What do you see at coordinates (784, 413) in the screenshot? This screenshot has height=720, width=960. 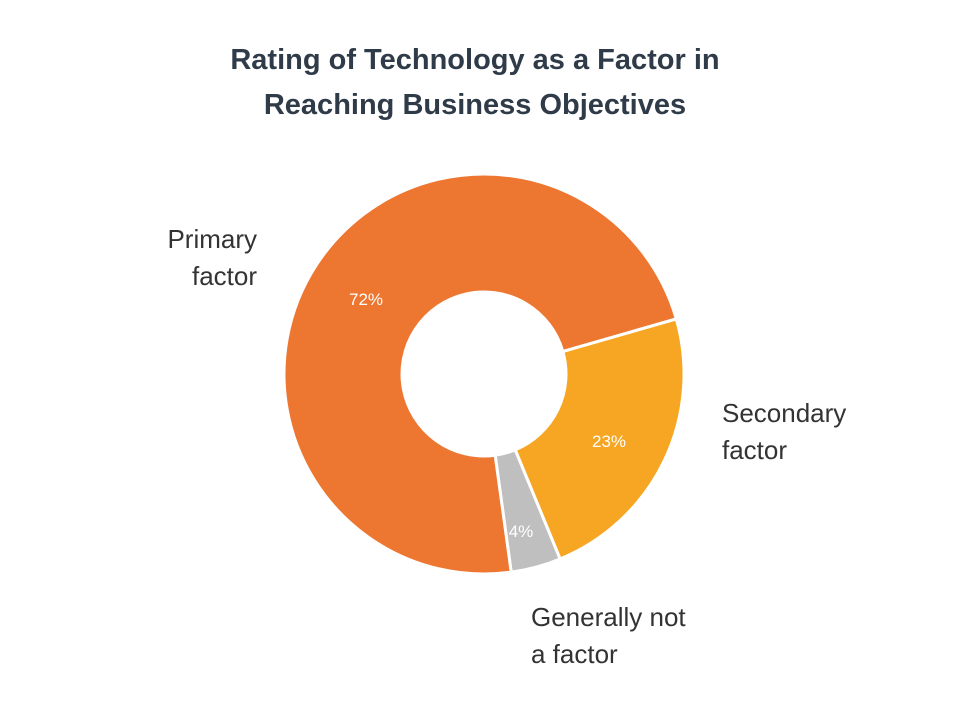 I see `category-label-secondary-line-1: Secondary` at bounding box center [784, 413].